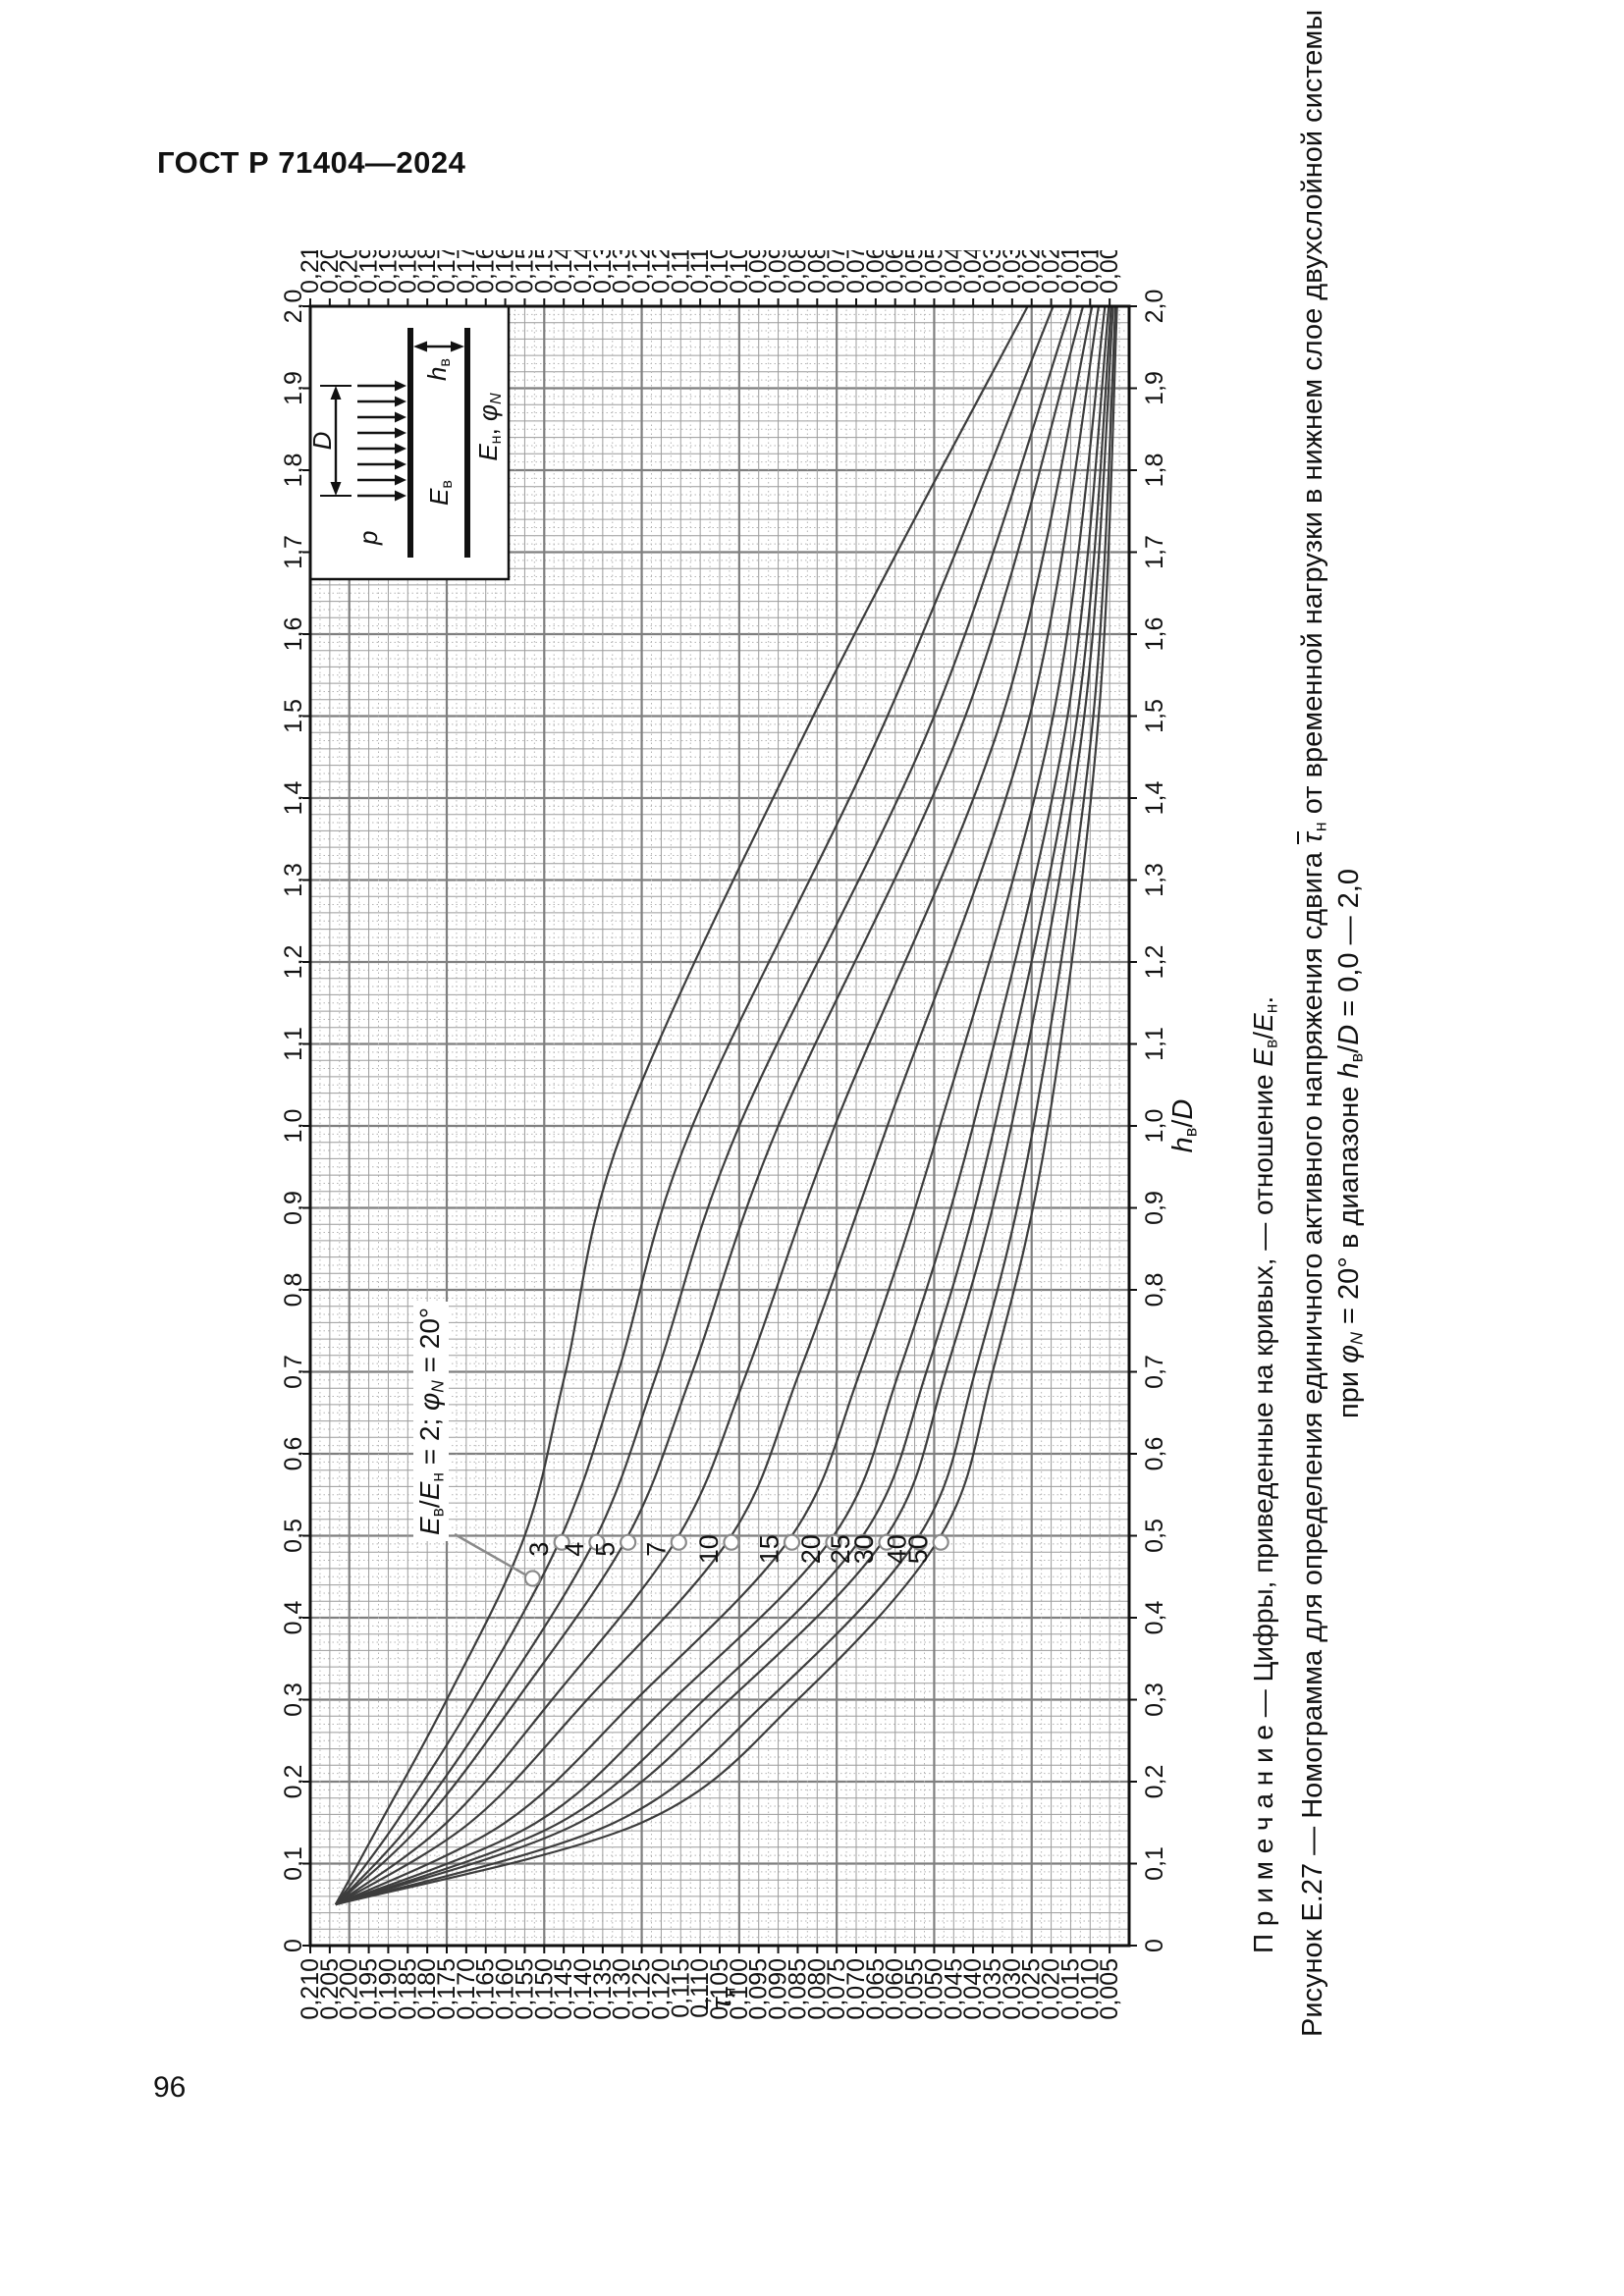 This screenshot has height=2296, width=1624. Describe the element at coordinates (1154, 1699) in the screenshot. I see `x-tick-label-bottom: 0,3` at that location.